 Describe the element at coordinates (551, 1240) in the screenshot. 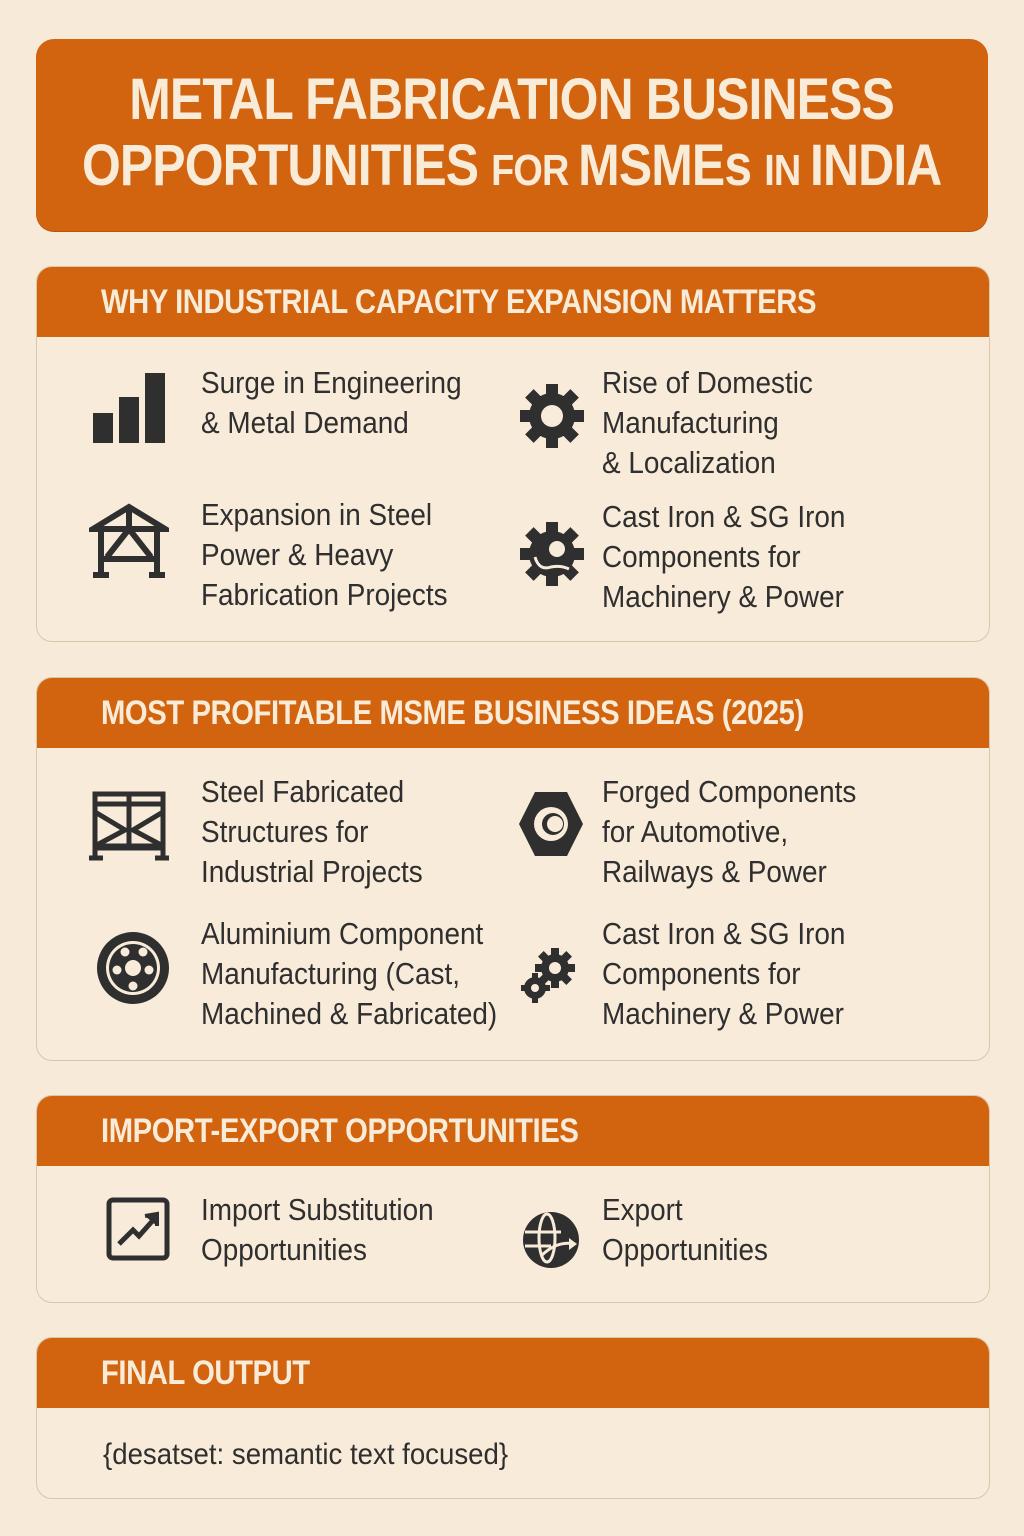

I see `globe-arrow-icon` at that location.